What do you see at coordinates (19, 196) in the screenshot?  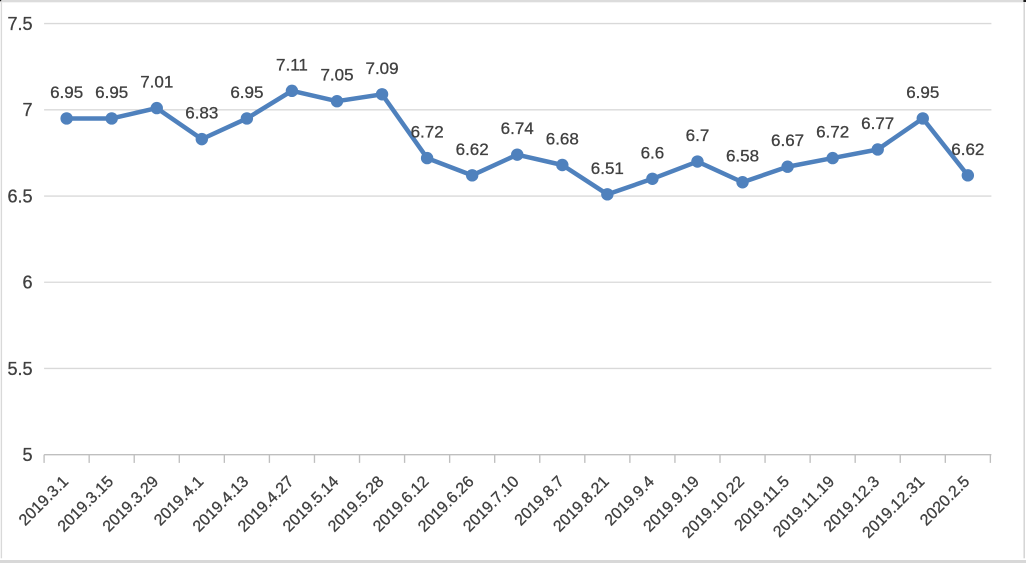 I see `svg-text: 6.5` at bounding box center [19, 196].